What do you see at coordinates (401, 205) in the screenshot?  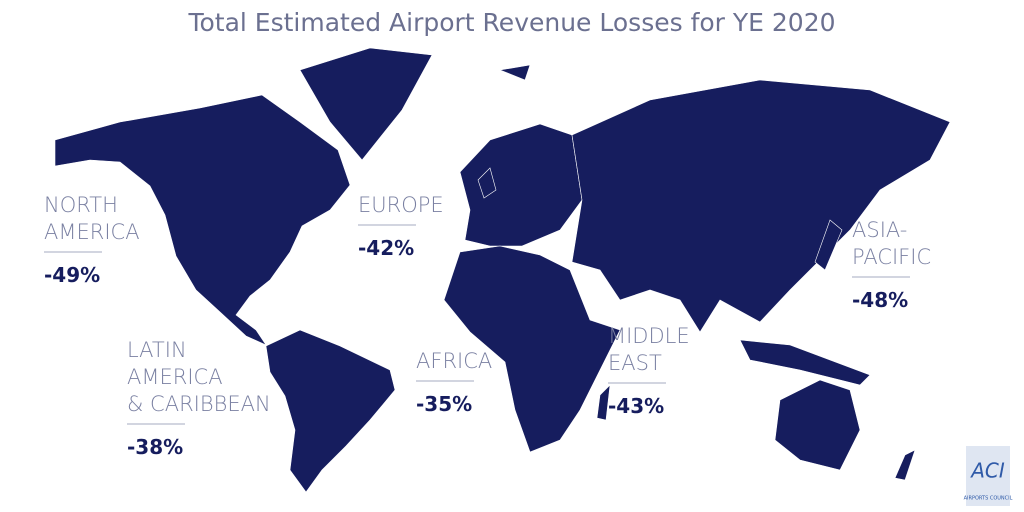 I see `region-name: EUROPE` at bounding box center [401, 205].